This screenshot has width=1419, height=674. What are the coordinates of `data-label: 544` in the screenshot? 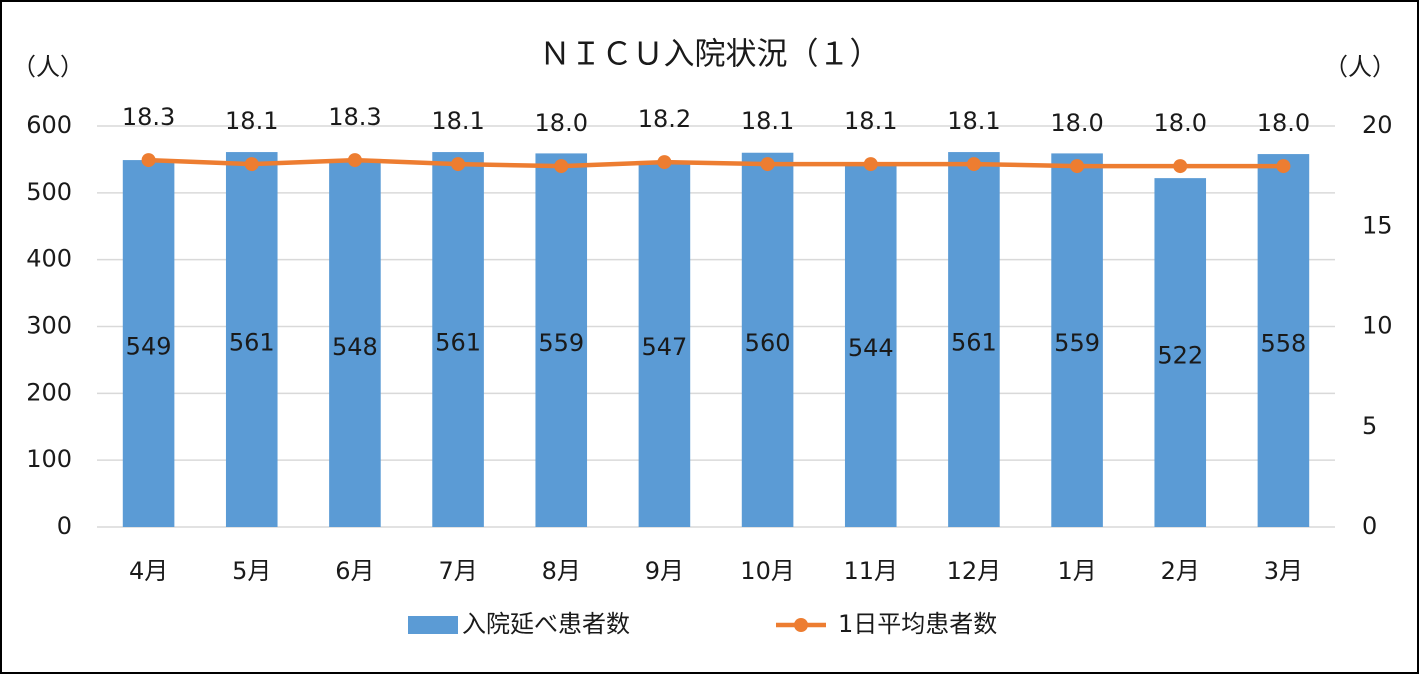 It's located at (871, 348).